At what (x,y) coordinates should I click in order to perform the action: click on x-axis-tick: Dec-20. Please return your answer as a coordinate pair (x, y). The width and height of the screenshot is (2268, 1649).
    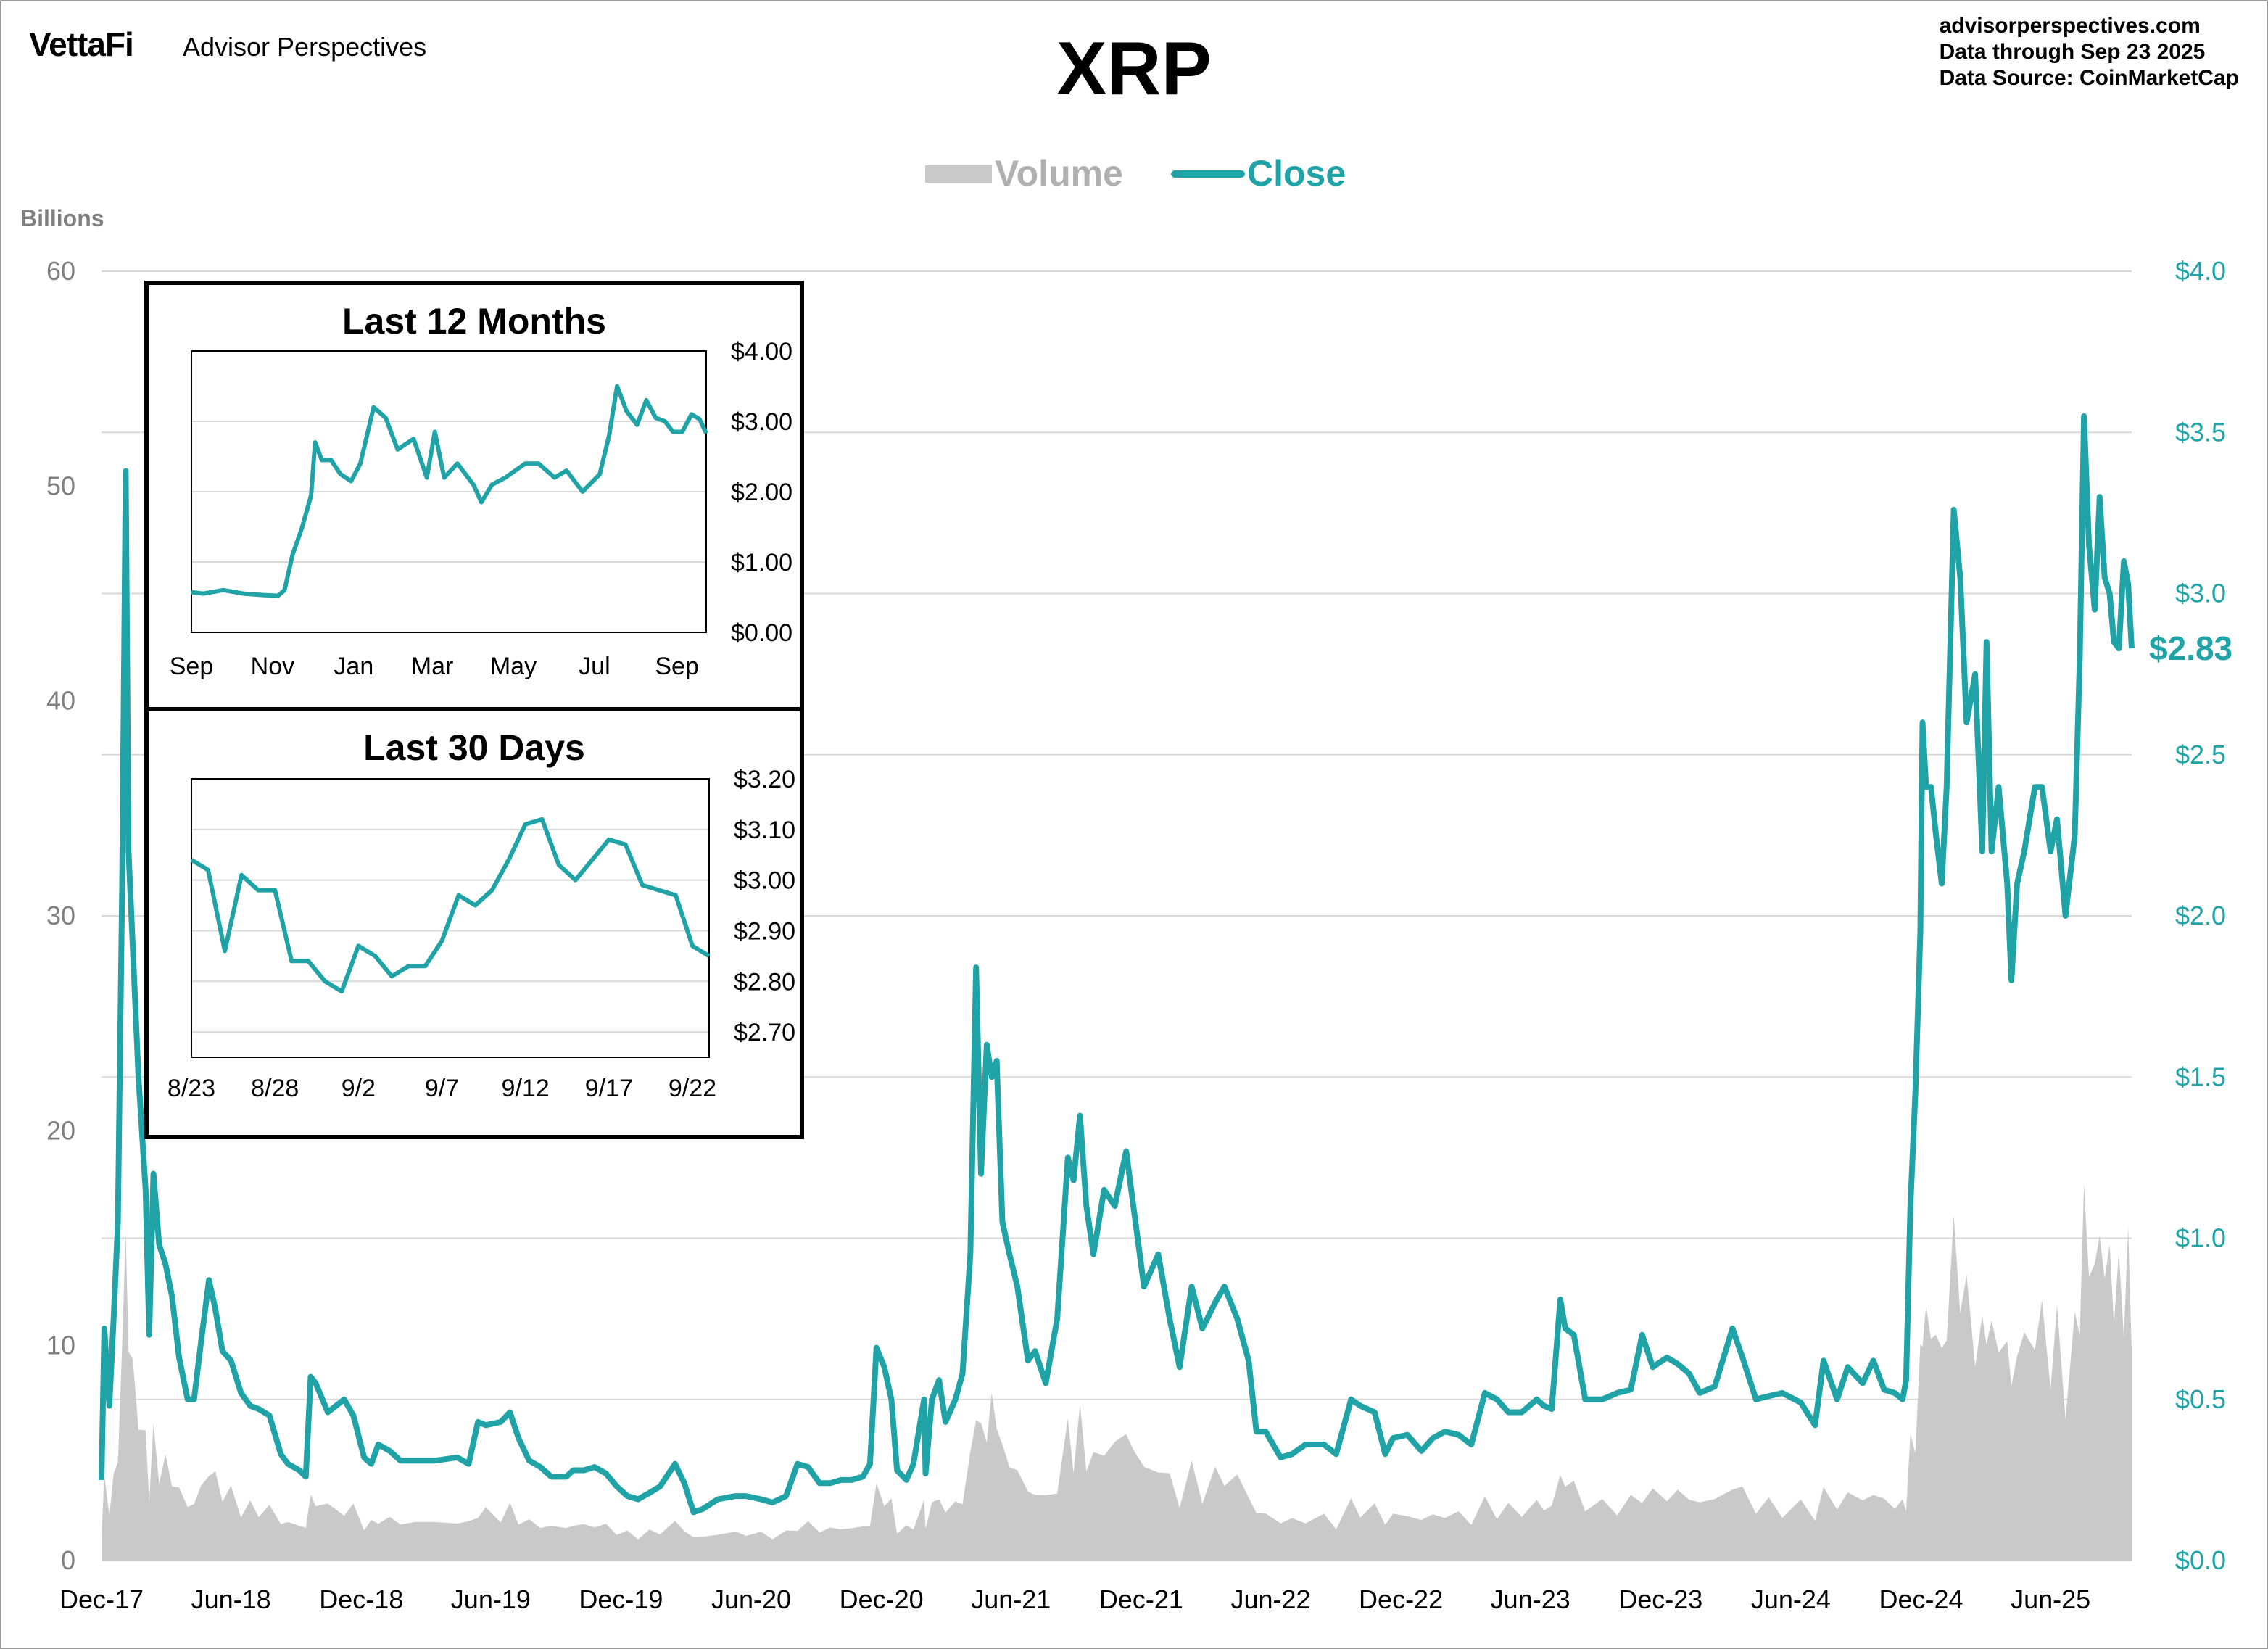
    Looking at the image, I should click on (882, 1599).